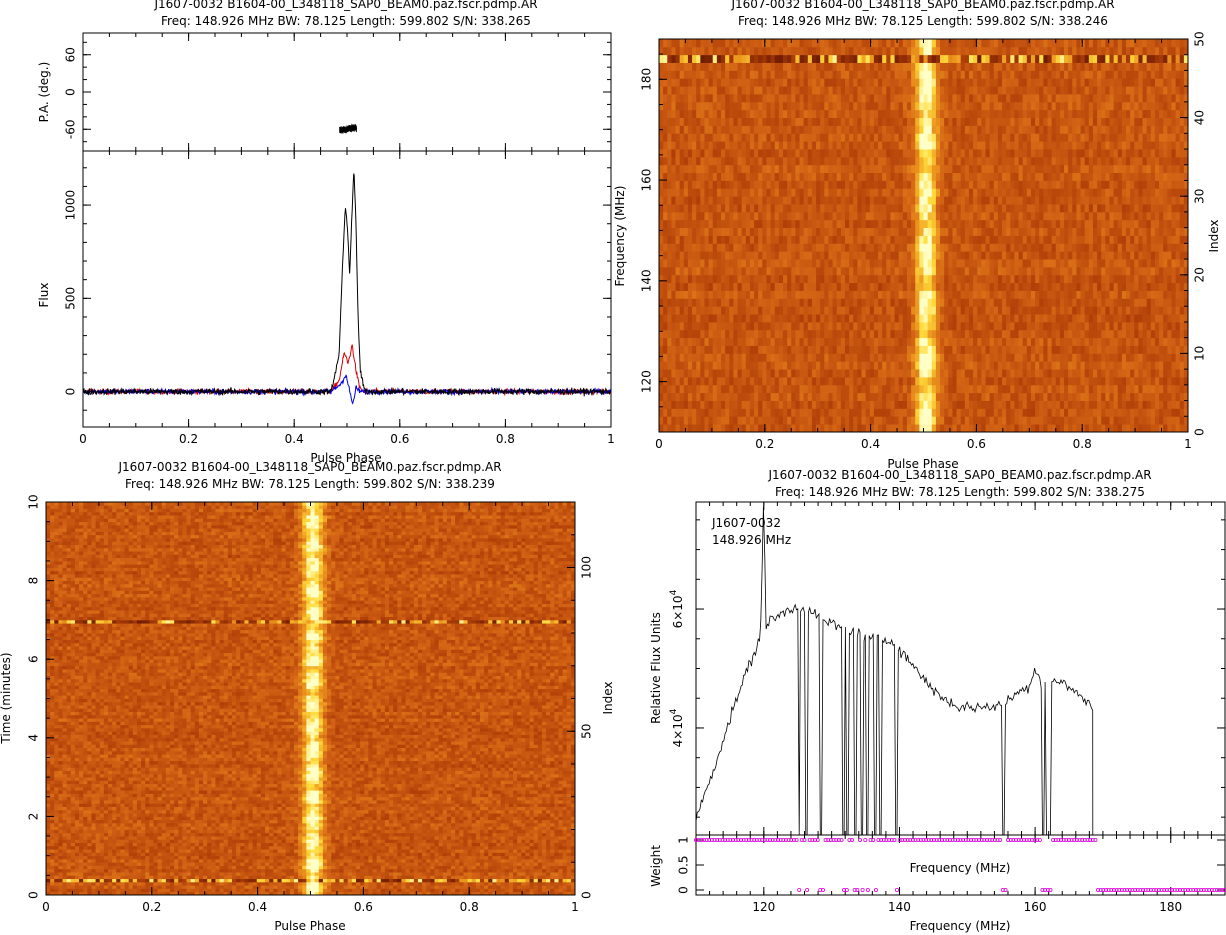  Describe the element at coordinates (347, 92) in the screenshot. I see `pa-frame` at that location.